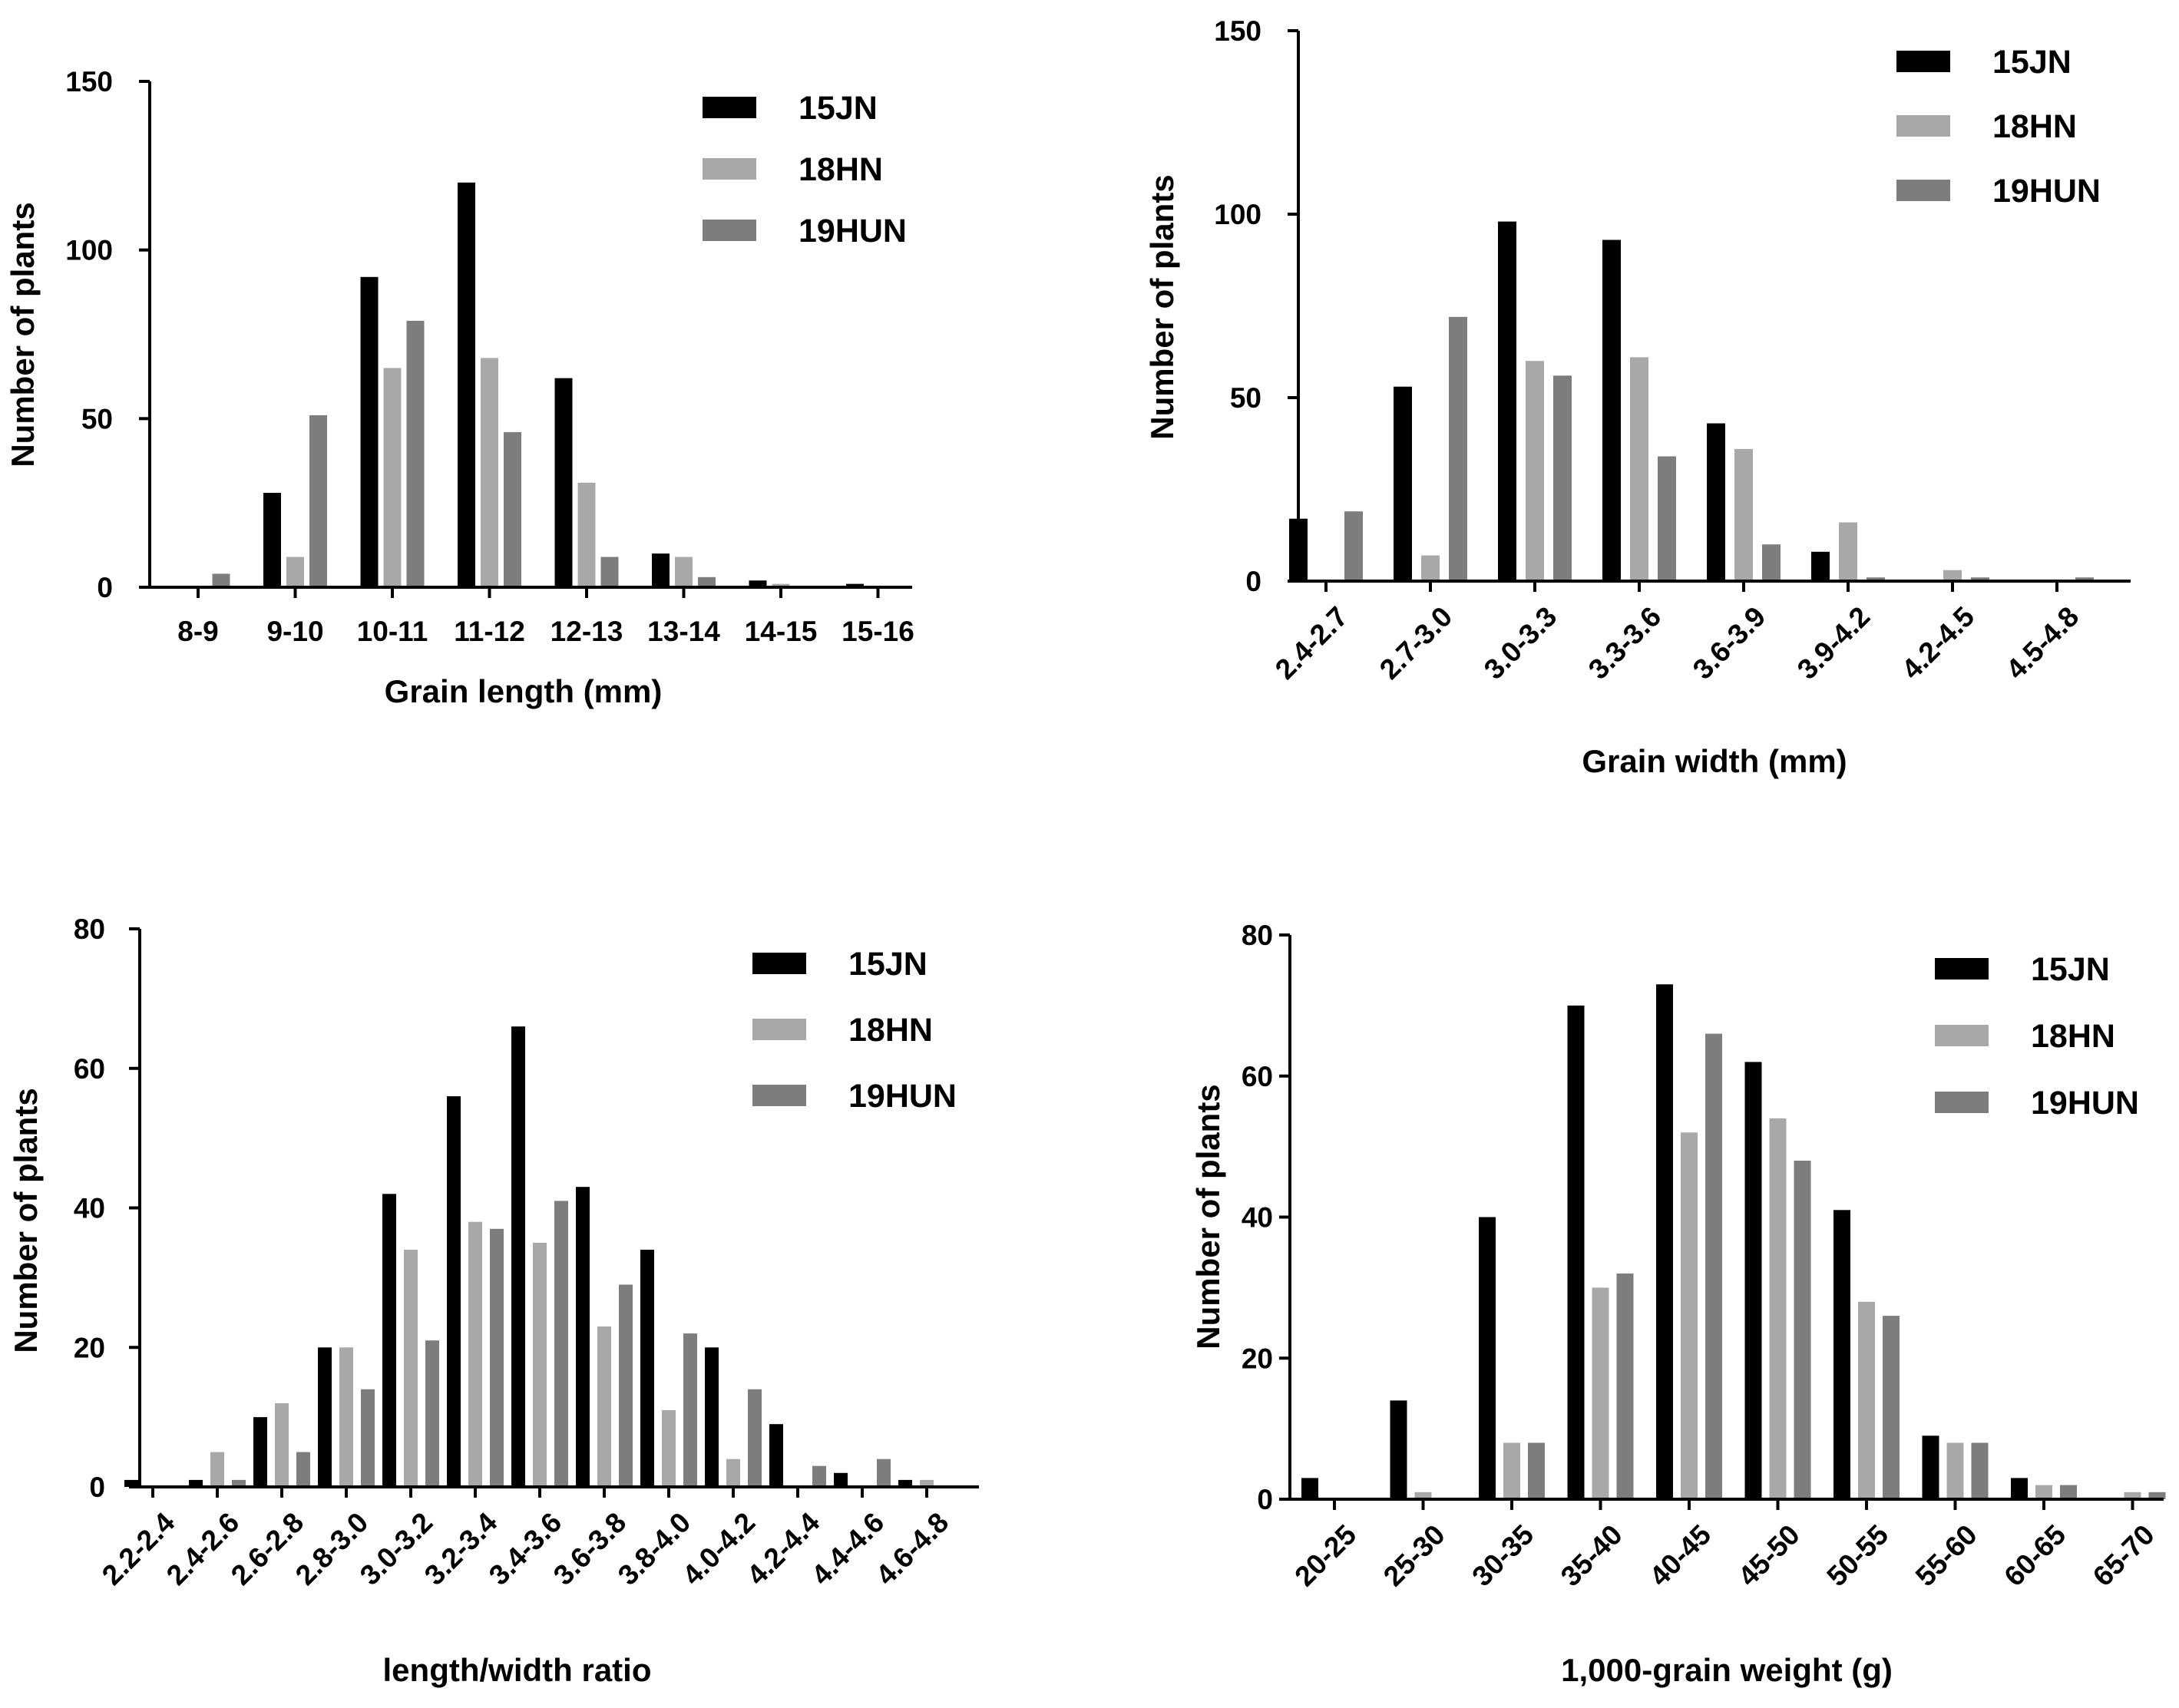 The image size is (2179, 1708). I want to click on bar-15jn-3.2-3.4, so click(454, 1291).